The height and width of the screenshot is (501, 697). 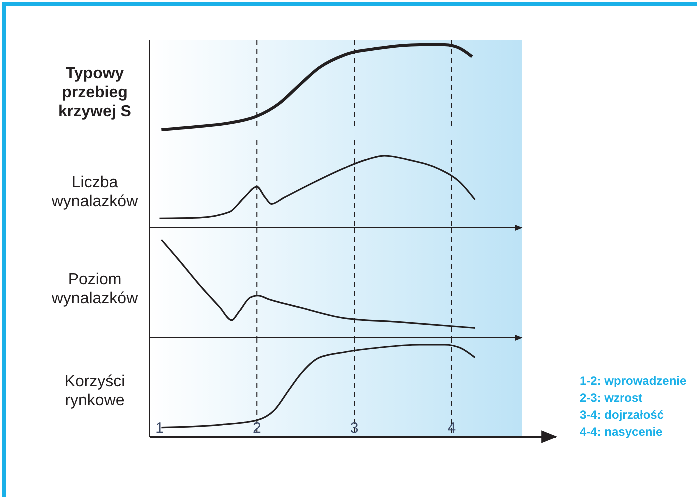 What do you see at coordinates (452, 428) in the screenshot?
I see `x-tick-label: 4` at bounding box center [452, 428].